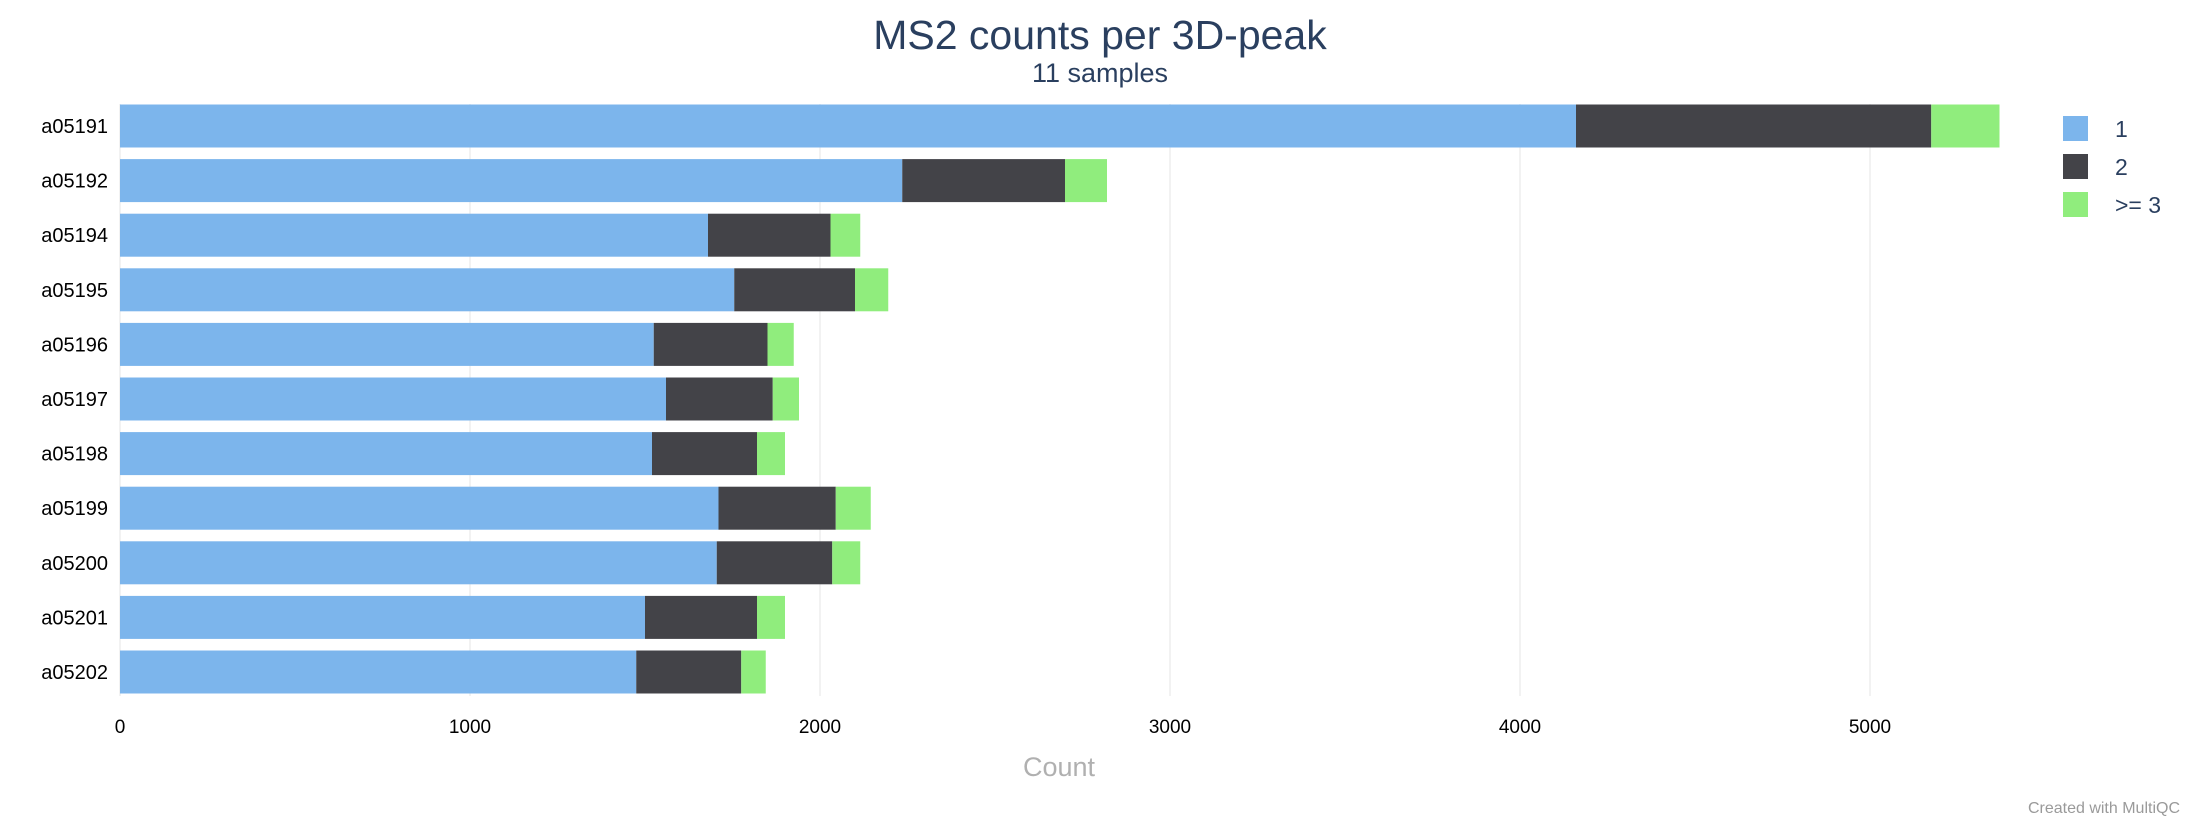 Image resolution: width=2200 pixels, height=830 pixels. I want to click on category-label: a05198, so click(74, 455).